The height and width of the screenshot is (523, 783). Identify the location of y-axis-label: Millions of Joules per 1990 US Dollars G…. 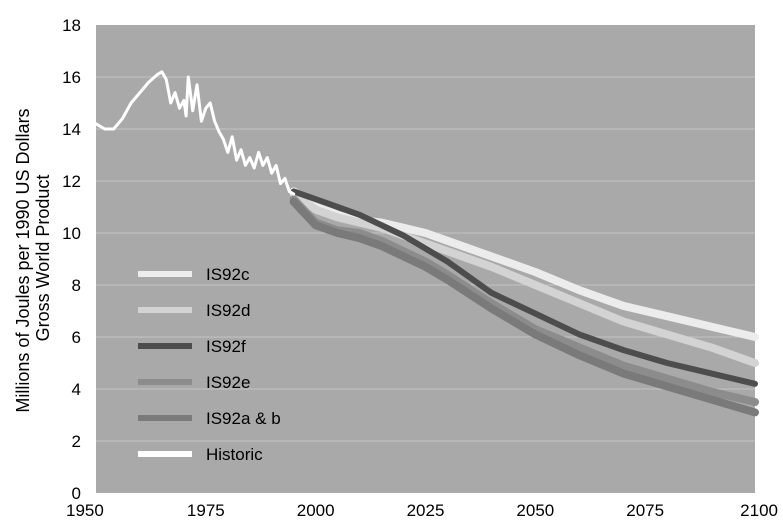
(33, 257).